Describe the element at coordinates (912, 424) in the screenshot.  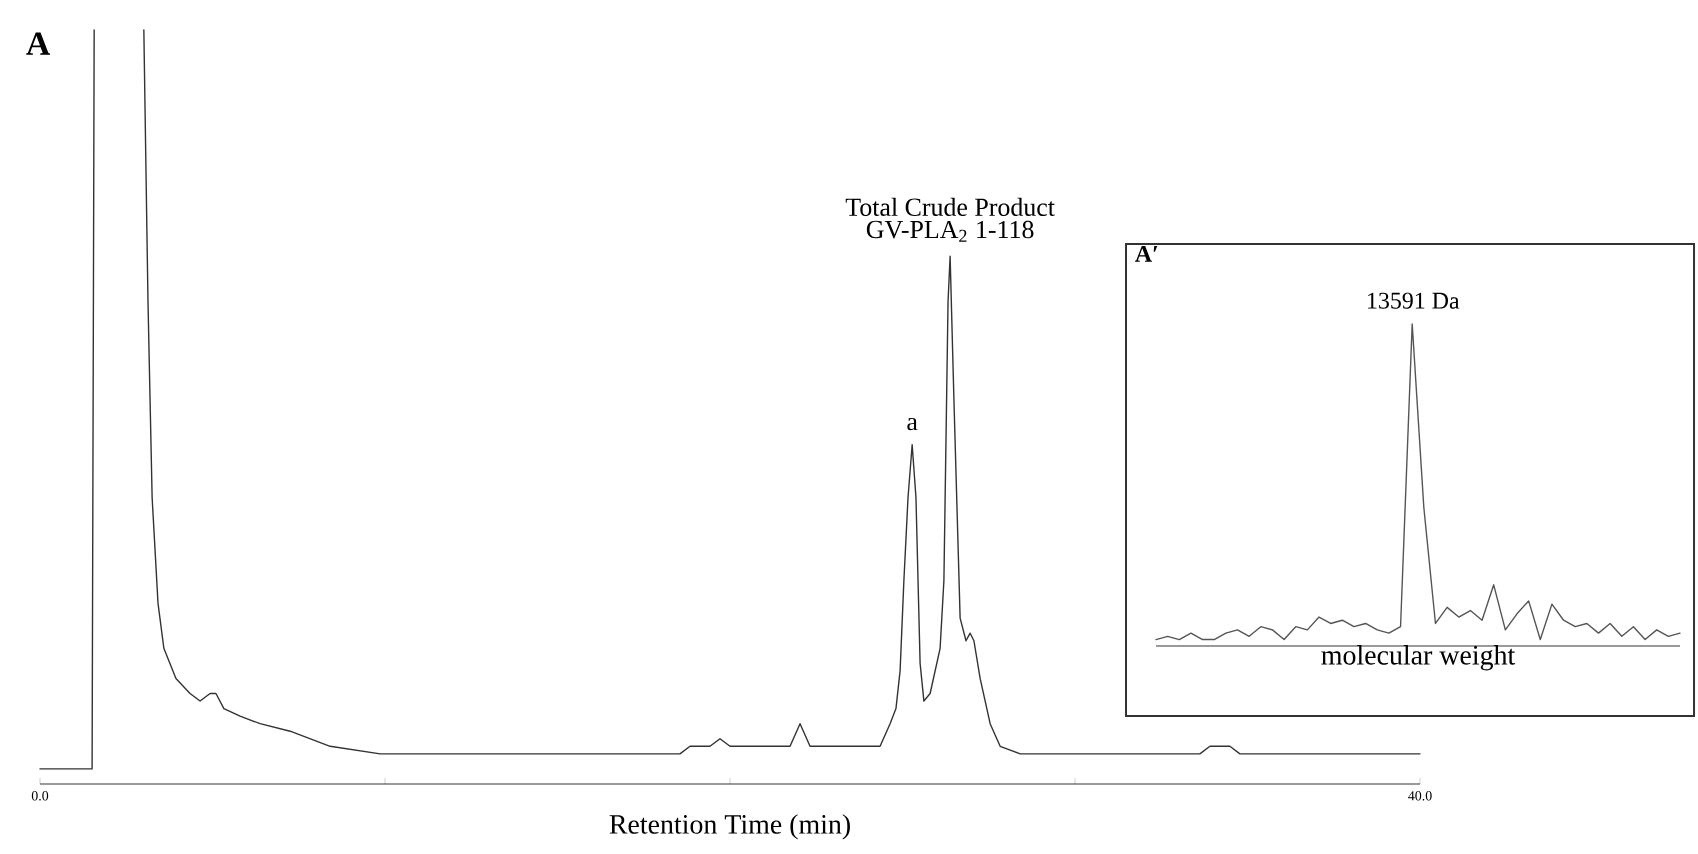
I see `annotation: a` at that location.